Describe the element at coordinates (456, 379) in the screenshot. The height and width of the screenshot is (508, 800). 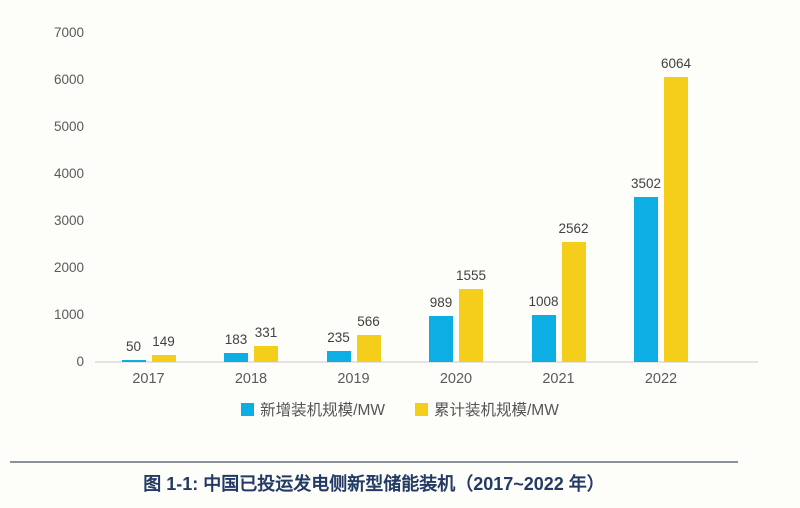
I see `x-axis-label-2020: 2020` at that location.